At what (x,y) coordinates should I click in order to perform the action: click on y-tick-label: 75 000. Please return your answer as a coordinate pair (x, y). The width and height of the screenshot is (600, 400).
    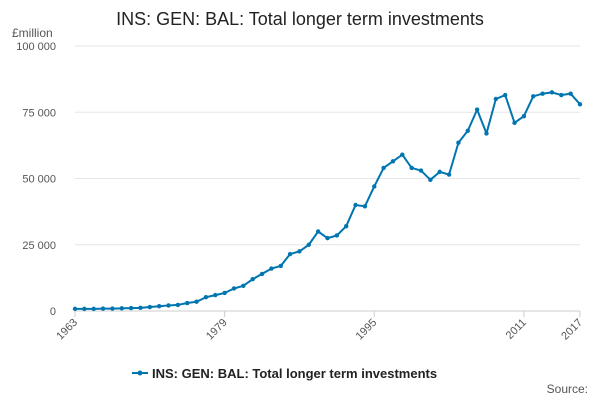
    Looking at the image, I should click on (39, 113).